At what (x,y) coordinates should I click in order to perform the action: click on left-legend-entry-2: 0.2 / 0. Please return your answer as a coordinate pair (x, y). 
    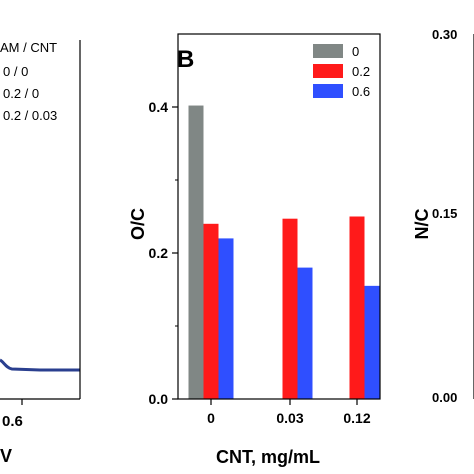
    Looking at the image, I should click on (21, 93).